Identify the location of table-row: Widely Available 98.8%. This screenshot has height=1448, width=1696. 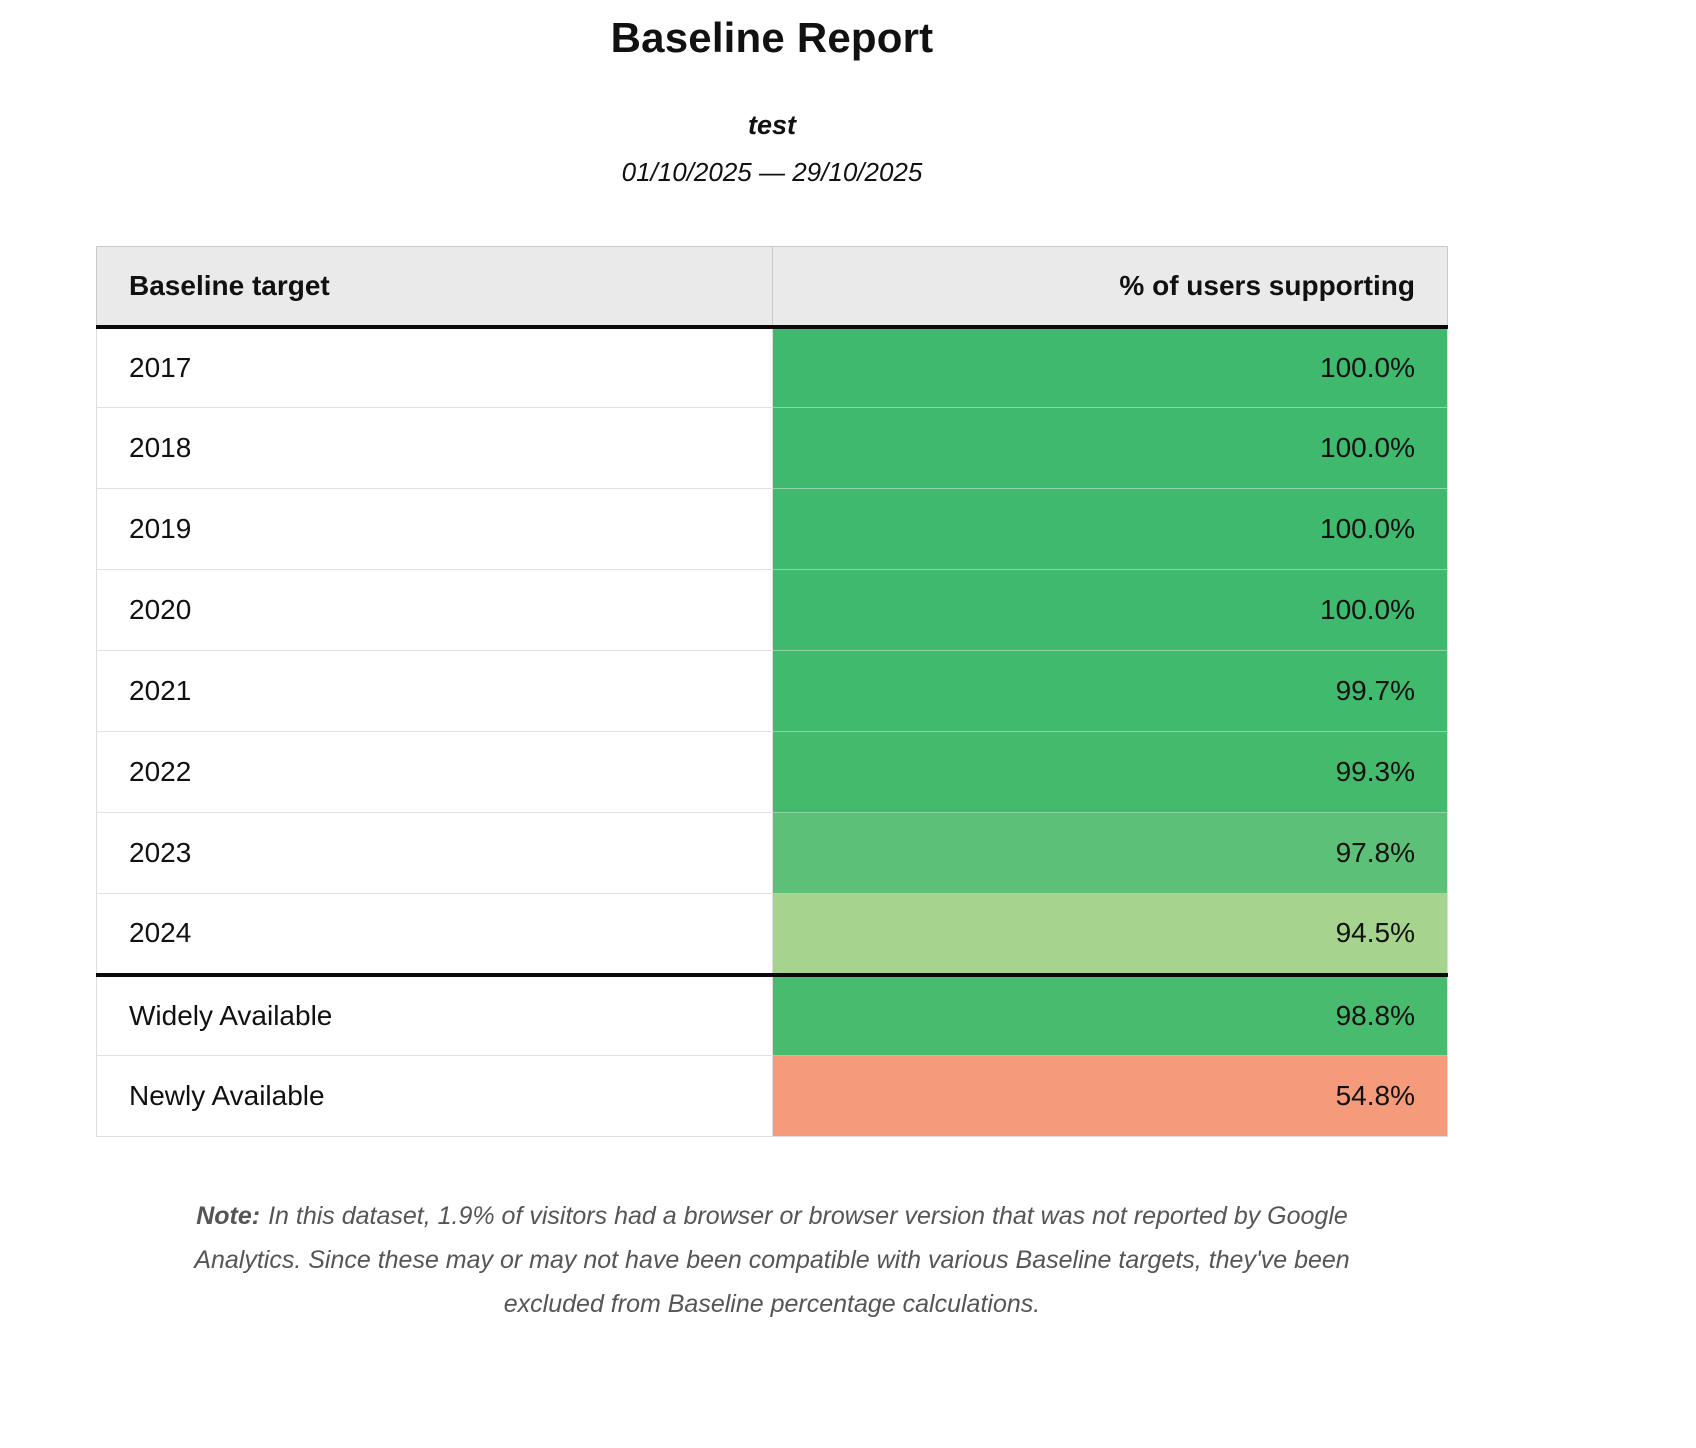
(772, 1014).